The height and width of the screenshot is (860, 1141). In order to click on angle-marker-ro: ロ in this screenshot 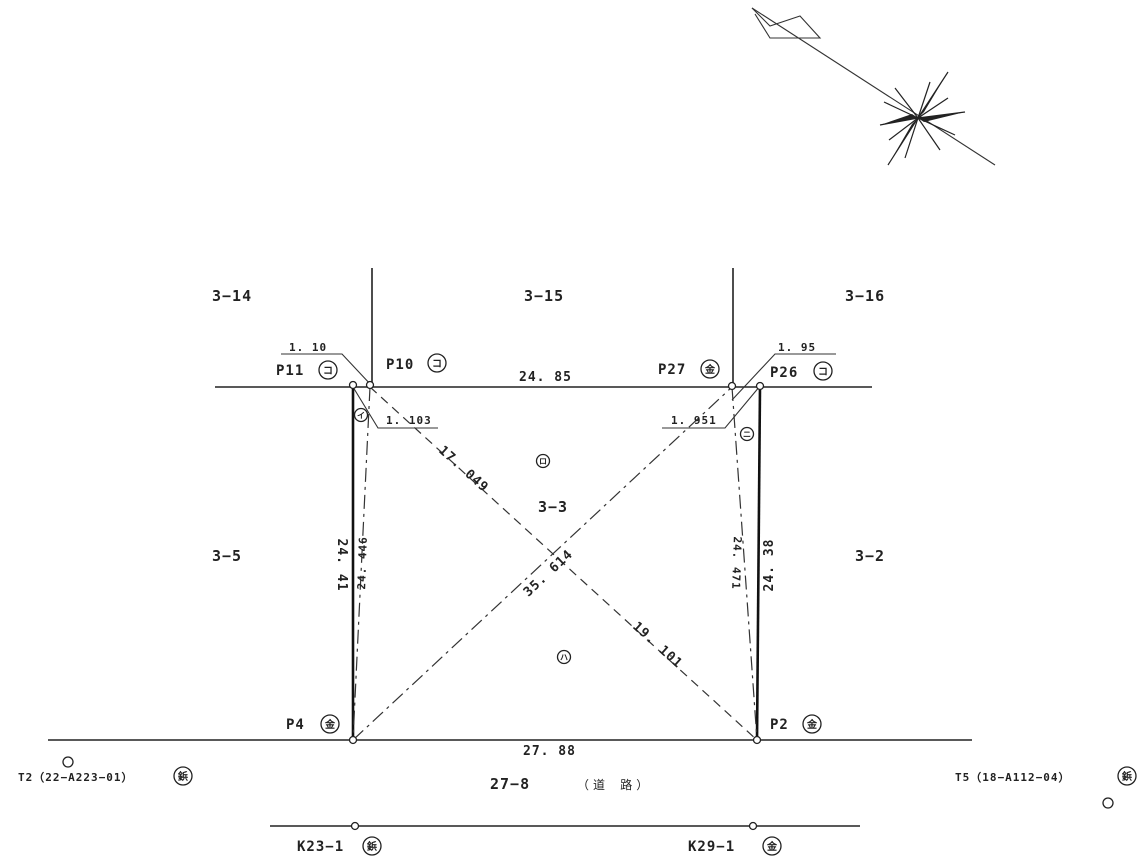, I will do `click(543, 461)`.